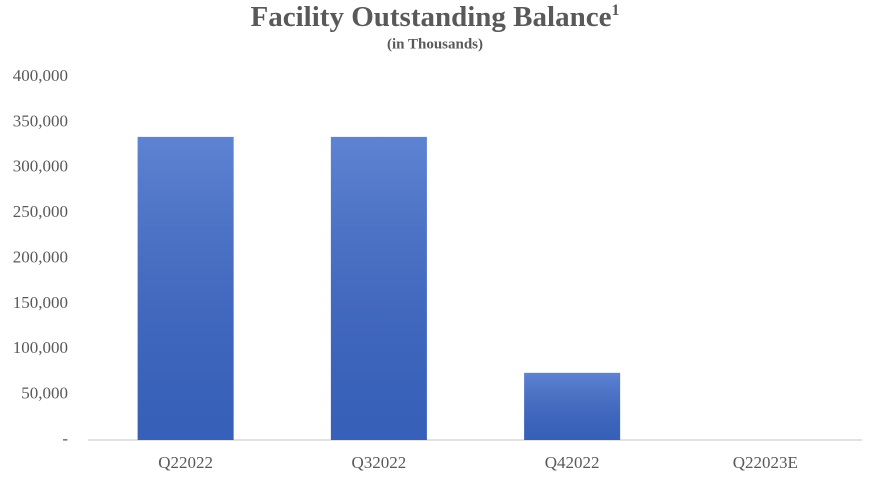 Image resolution: width=870 pixels, height=486 pixels. What do you see at coordinates (572, 462) in the screenshot?
I see `x-tick-label: Q42022` at bounding box center [572, 462].